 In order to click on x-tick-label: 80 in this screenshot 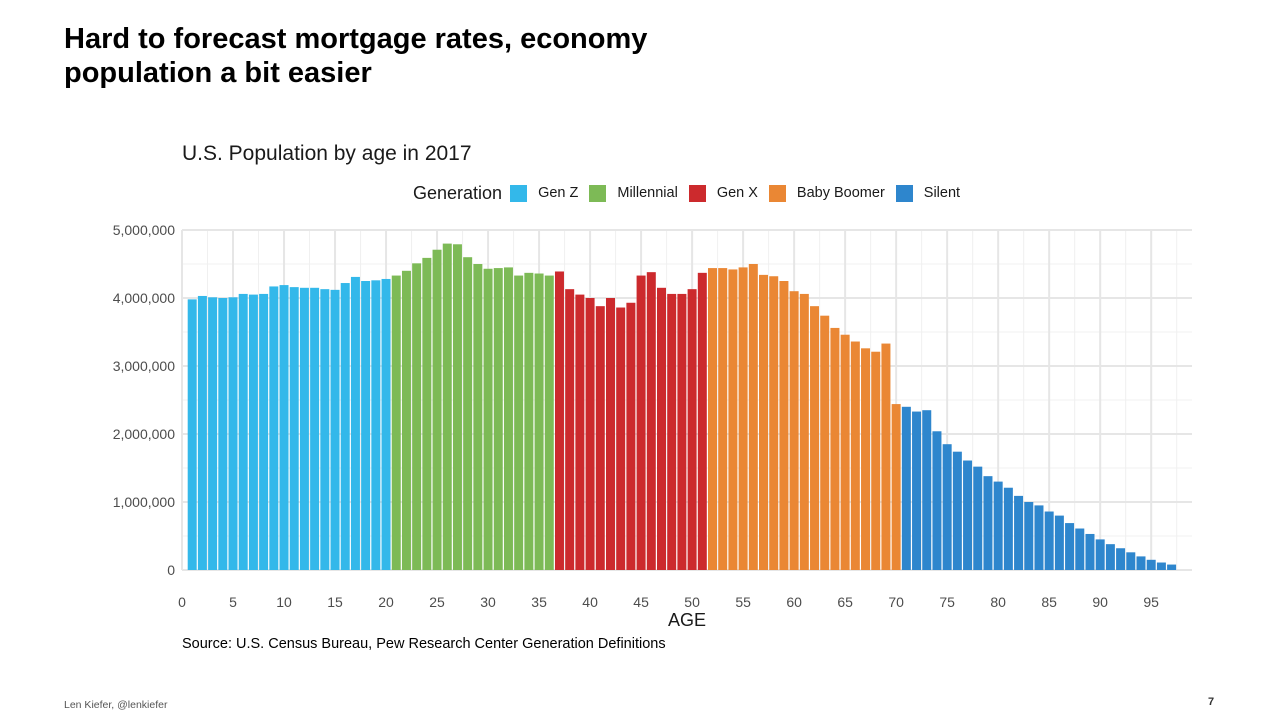, I will do `click(998, 602)`.